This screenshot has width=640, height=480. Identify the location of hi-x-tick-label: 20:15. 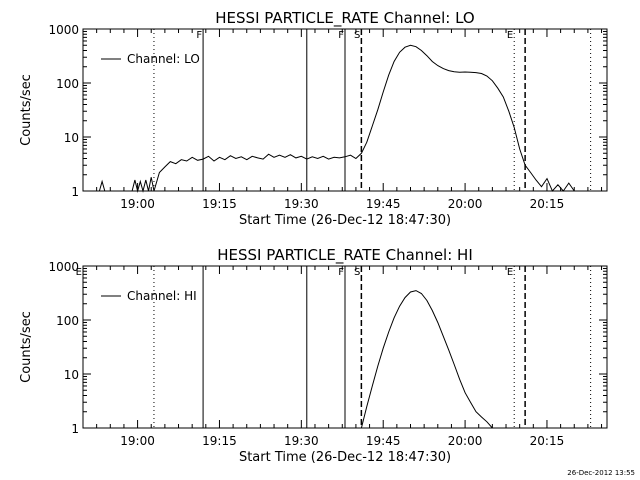
(547, 441).